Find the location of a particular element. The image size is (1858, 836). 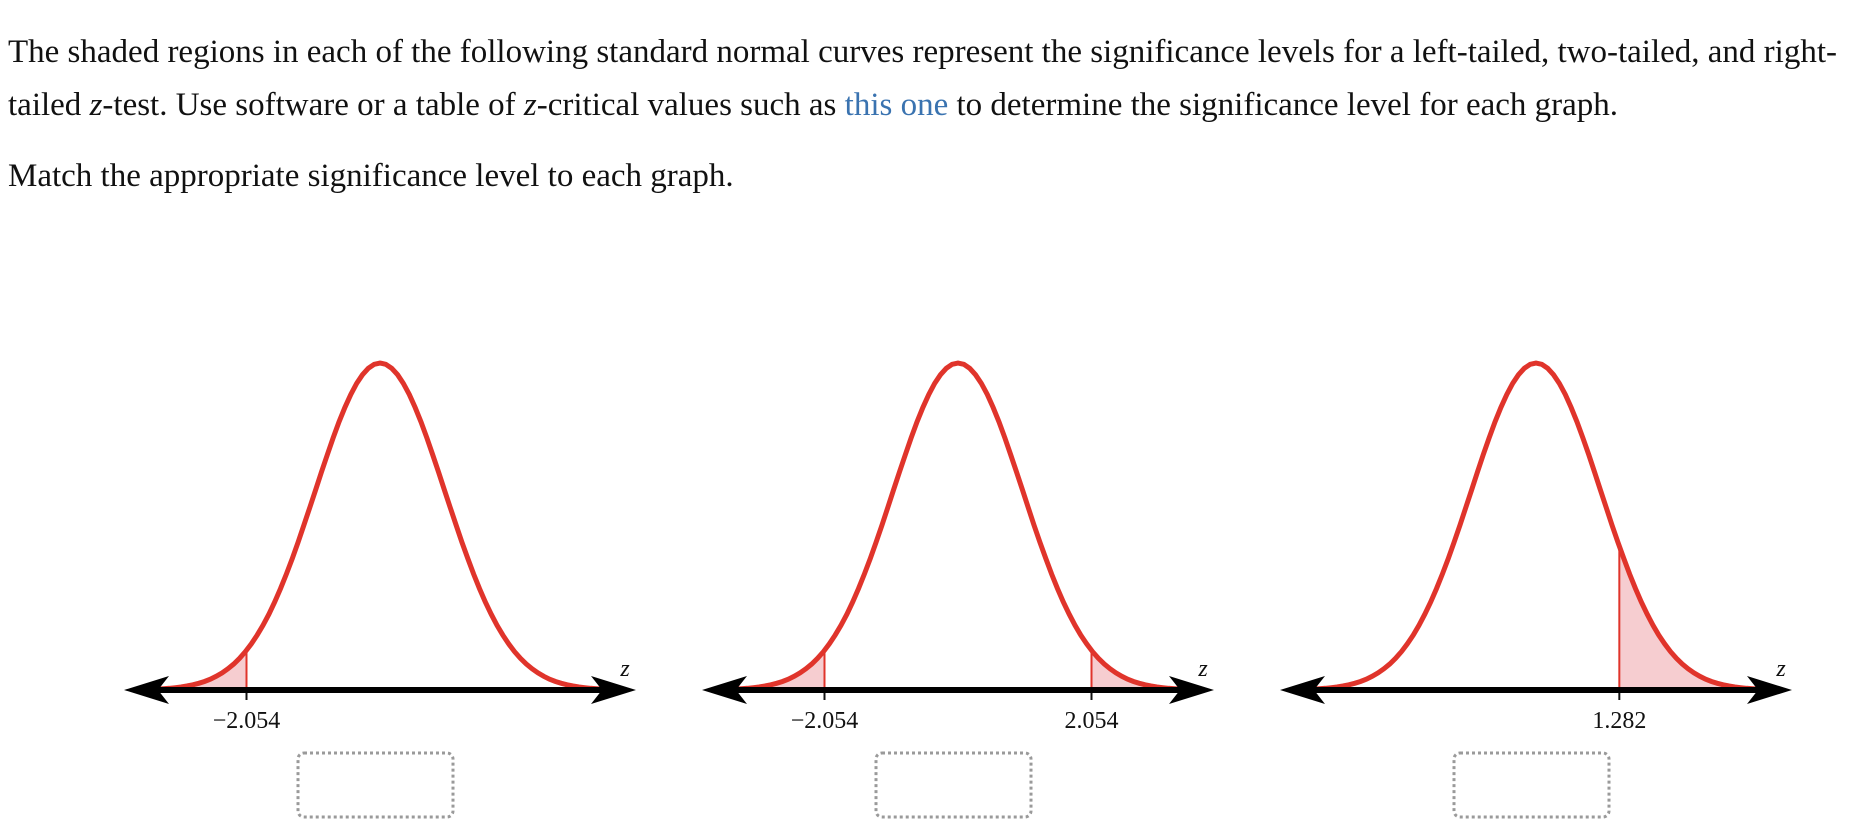

tick-label: 1.282 is located at coordinates (1619, 721).